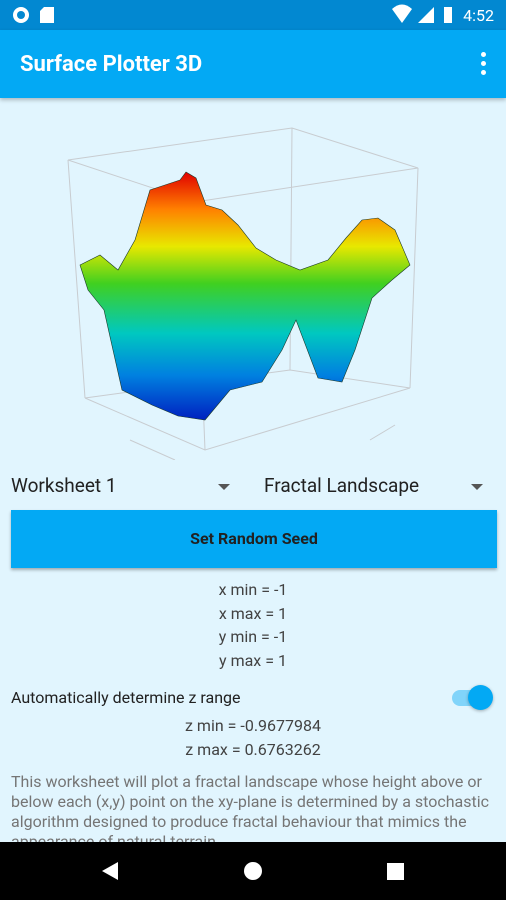 The height and width of the screenshot is (900, 506). Describe the element at coordinates (64, 485) in the screenshot. I see `worksheet-spinner: Worksheet 1` at that location.